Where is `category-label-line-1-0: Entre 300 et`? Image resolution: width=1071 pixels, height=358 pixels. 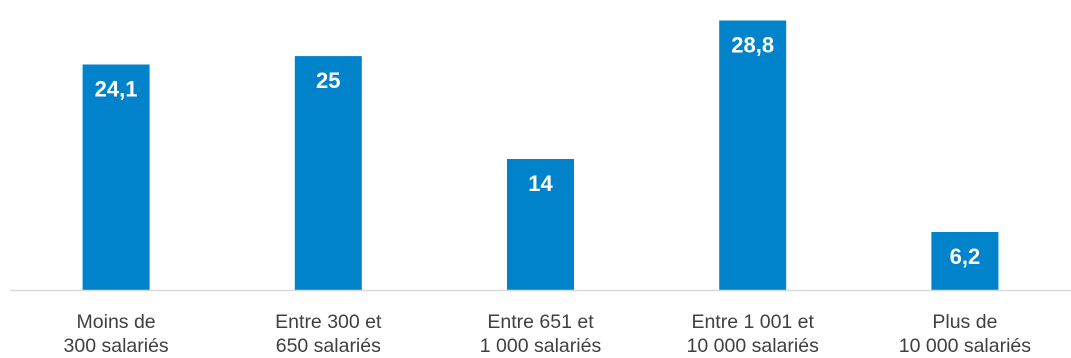
category-label-line-1-0: Entre 300 et is located at coordinates (328, 322).